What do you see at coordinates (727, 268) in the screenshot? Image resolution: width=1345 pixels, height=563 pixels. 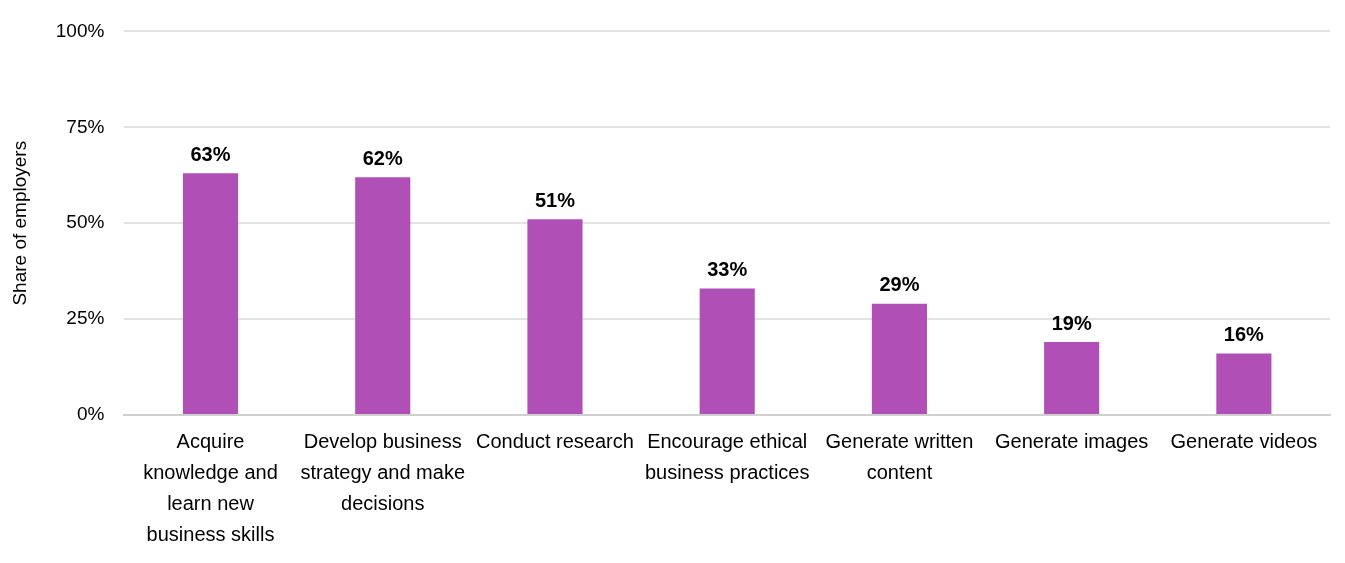 I see `data-label: 33%` at bounding box center [727, 268].